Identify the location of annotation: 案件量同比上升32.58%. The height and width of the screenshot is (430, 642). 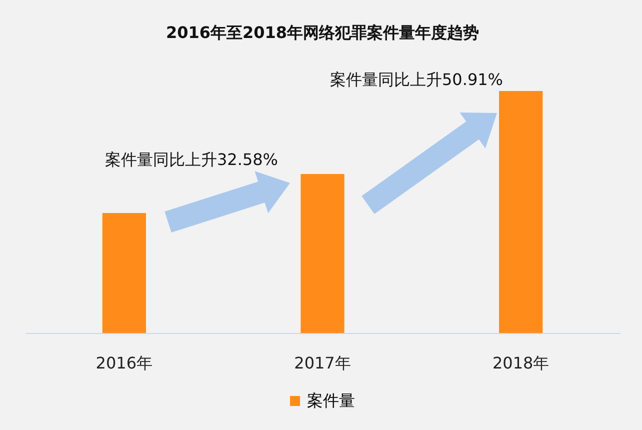
(191, 160).